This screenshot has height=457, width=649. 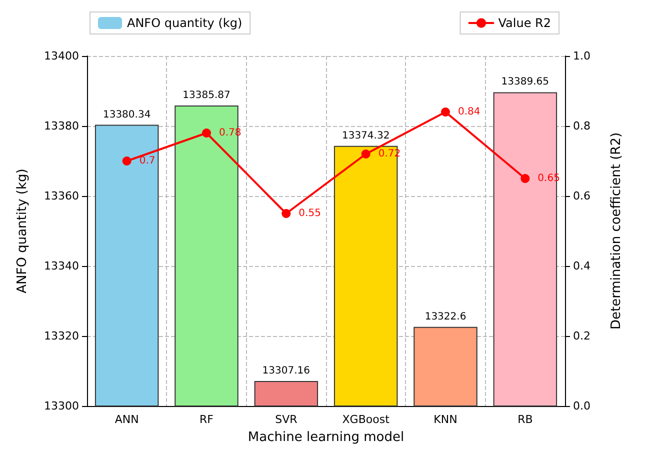 I want to click on x-tick-label: ANN, so click(x=126, y=419).